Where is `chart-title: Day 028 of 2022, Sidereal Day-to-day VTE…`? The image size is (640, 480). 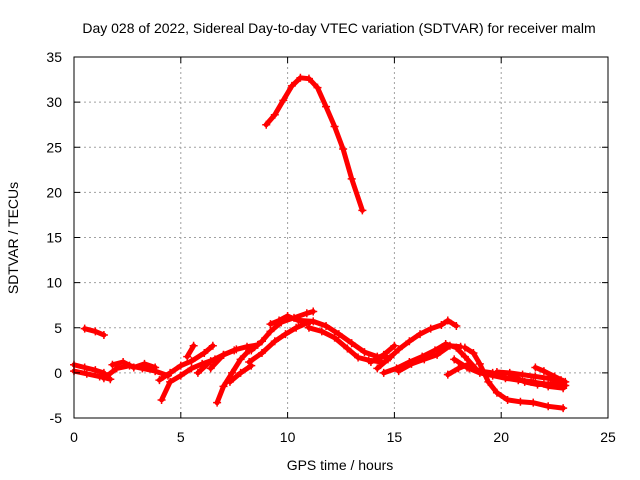 chart-title: Day 028 of 2022, Sidereal Day-to-day VTE… is located at coordinates (338, 28).